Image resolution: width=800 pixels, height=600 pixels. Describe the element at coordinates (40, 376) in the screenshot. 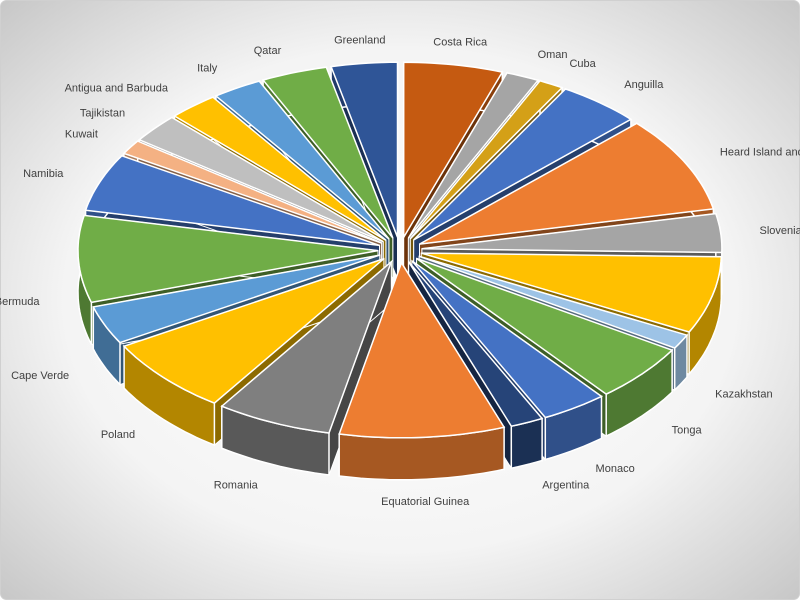

I see `data-label: Cape Verde` at that location.